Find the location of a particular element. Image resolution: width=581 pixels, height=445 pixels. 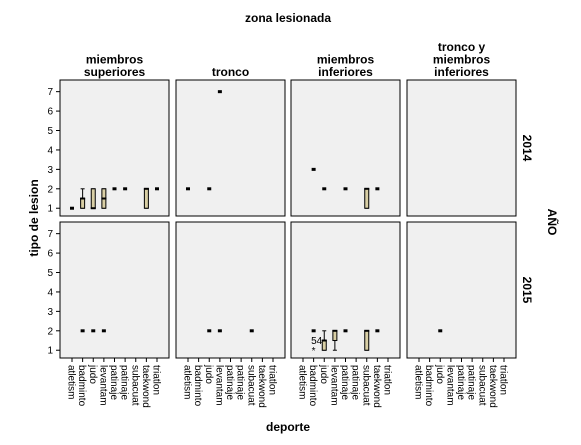

y-axis-title: tipo de lesion is located at coordinates (34, 217).